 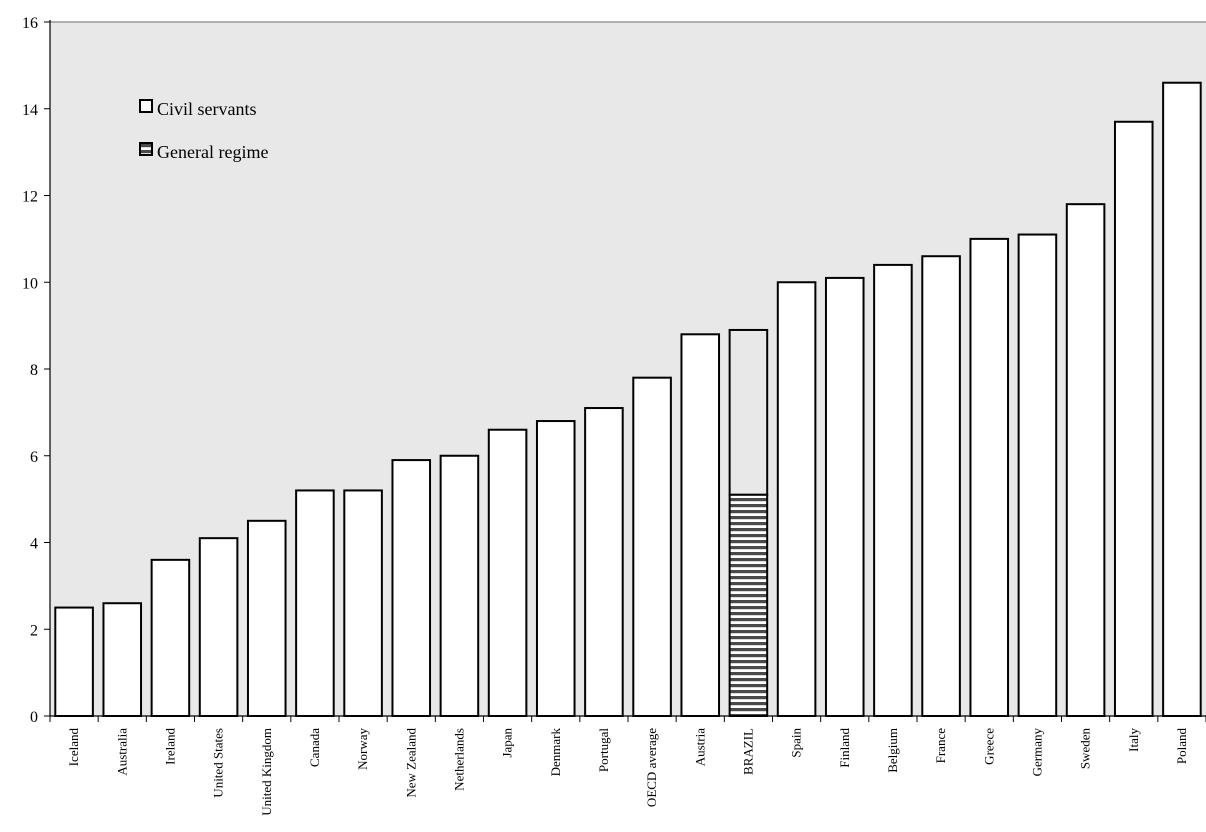 What do you see at coordinates (940, 746) in the screenshot?
I see `x-category-label: France` at bounding box center [940, 746].